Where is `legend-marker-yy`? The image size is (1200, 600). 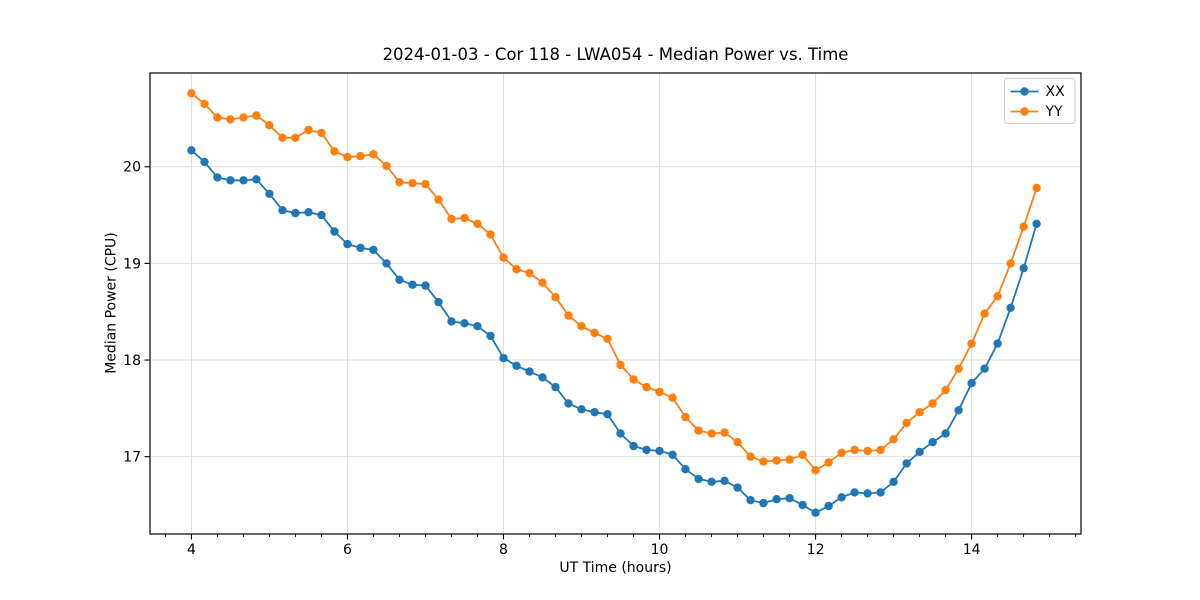
legend-marker-yy is located at coordinates (1024, 111).